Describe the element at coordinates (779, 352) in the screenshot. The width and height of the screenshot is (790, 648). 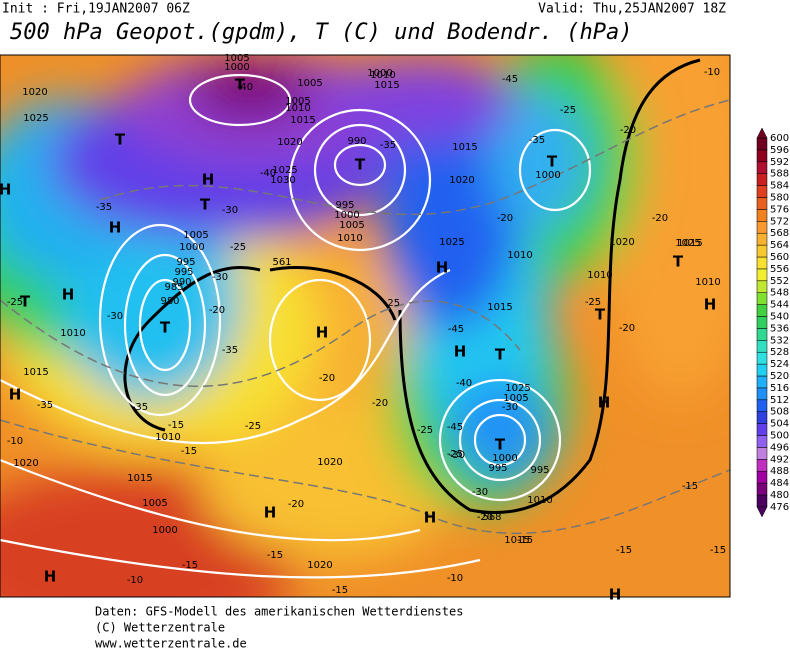
I see `colorbar-label: 528` at that location.